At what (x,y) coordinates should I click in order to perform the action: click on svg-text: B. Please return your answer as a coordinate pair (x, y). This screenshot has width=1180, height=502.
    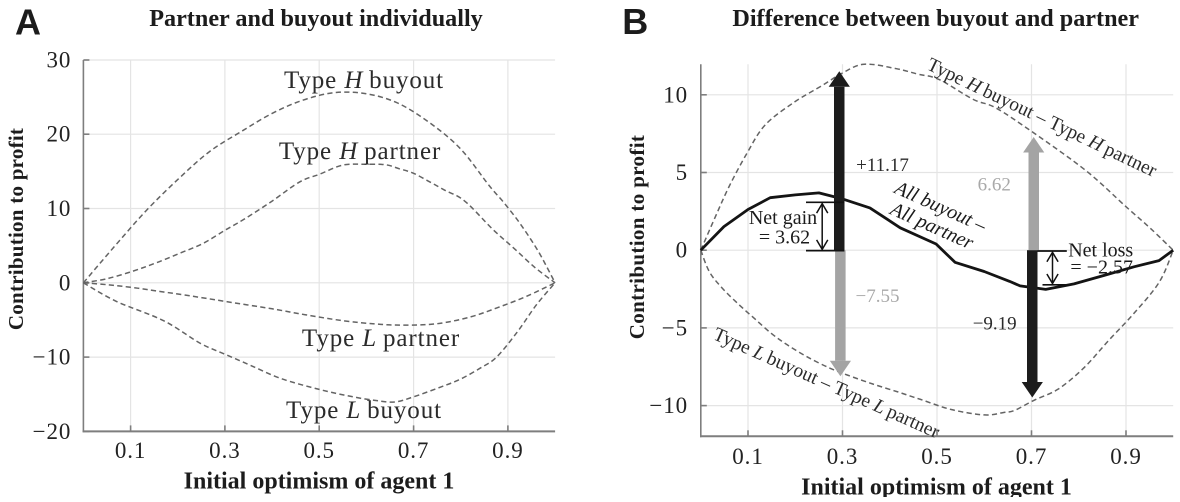
    Looking at the image, I should click on (635, 21).